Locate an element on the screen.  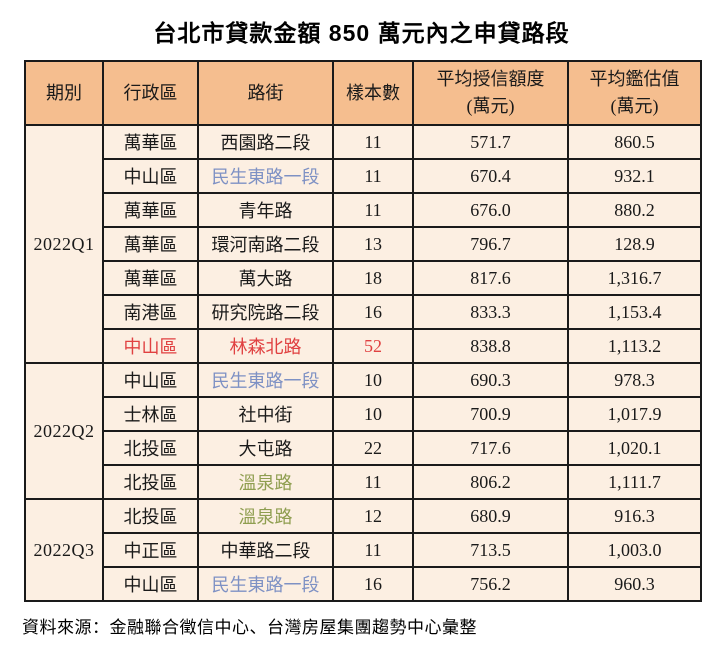
table-row: 萬華區 萬大路 18 817.6 1,316.7 is located at coordinates (363, 278).